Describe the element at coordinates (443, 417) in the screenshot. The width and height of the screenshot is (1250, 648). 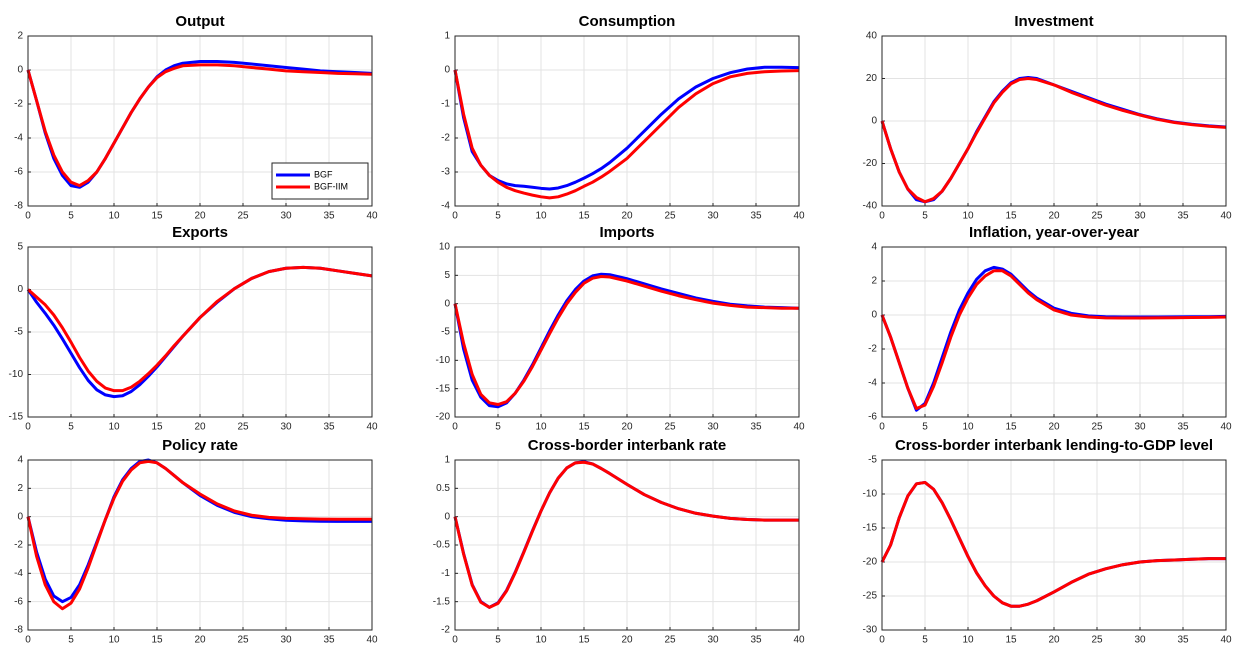
I see `y-tick-label: -20` at that location.